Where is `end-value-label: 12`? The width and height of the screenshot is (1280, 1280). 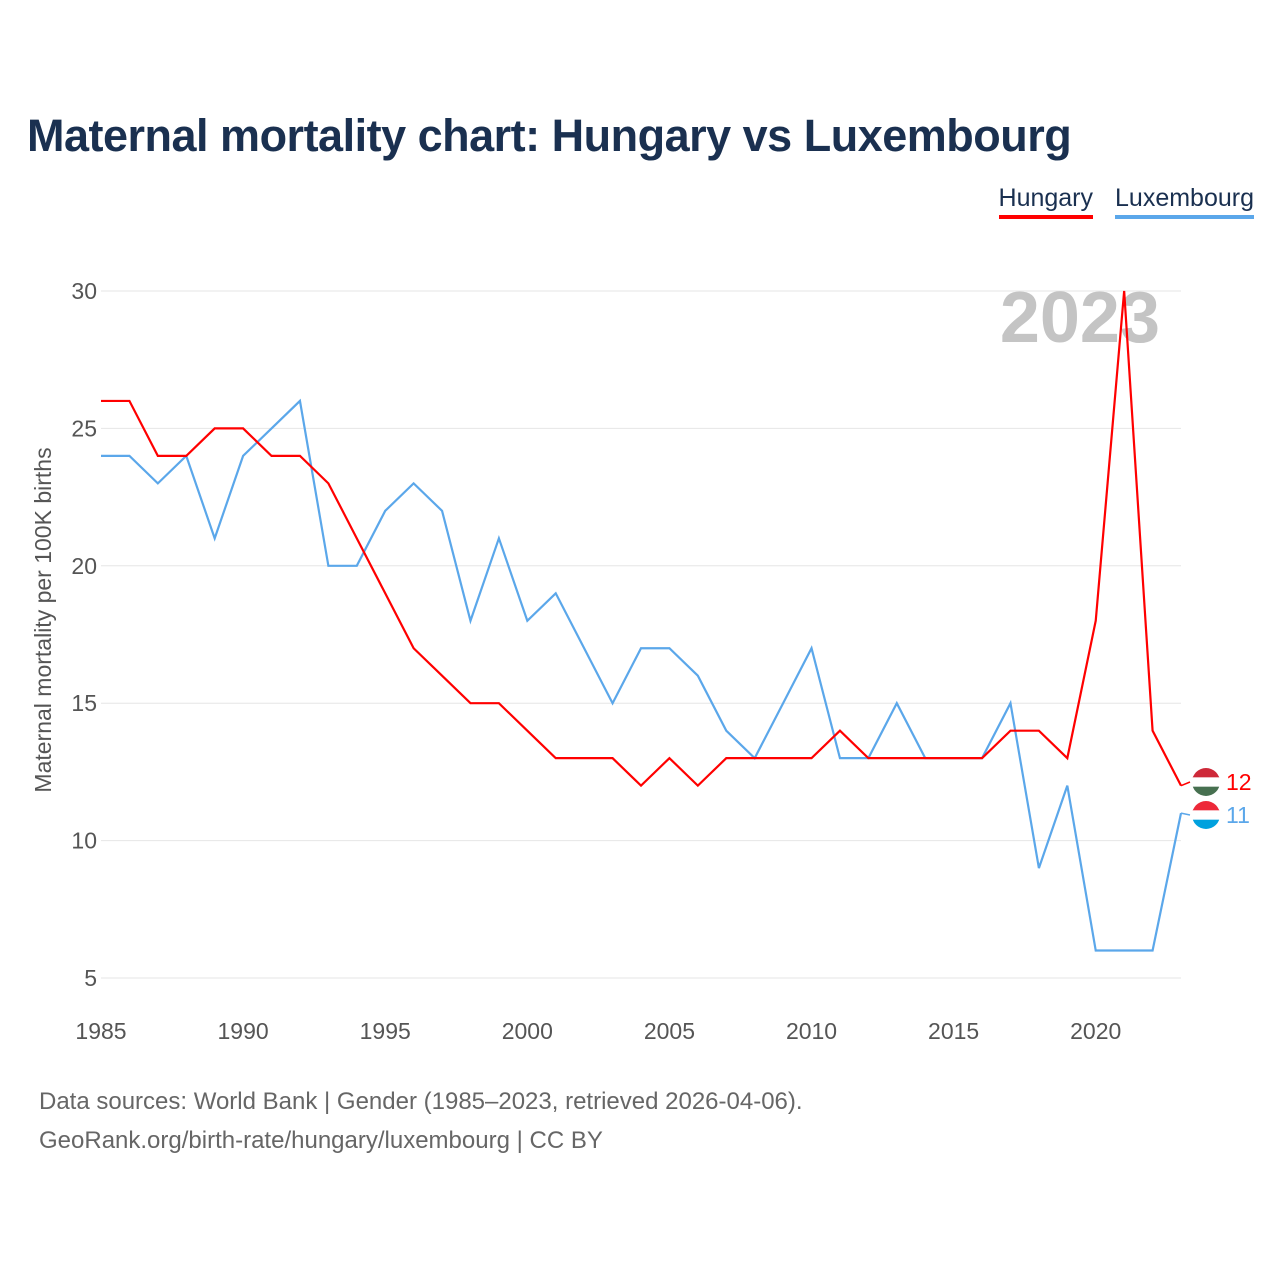 end-value-label: 12 is located at coordinates (1239, 782).